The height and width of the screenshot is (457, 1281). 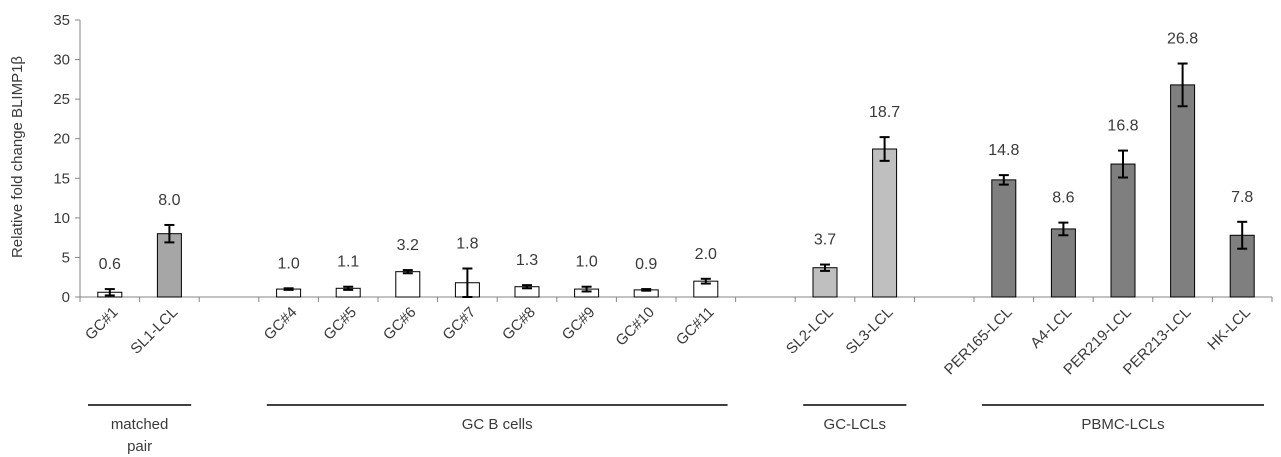 What do you see at coordinates (978, 341) in the screenshot?
I see `category-label: PER165-LCL` at bounding box center [978, 341].